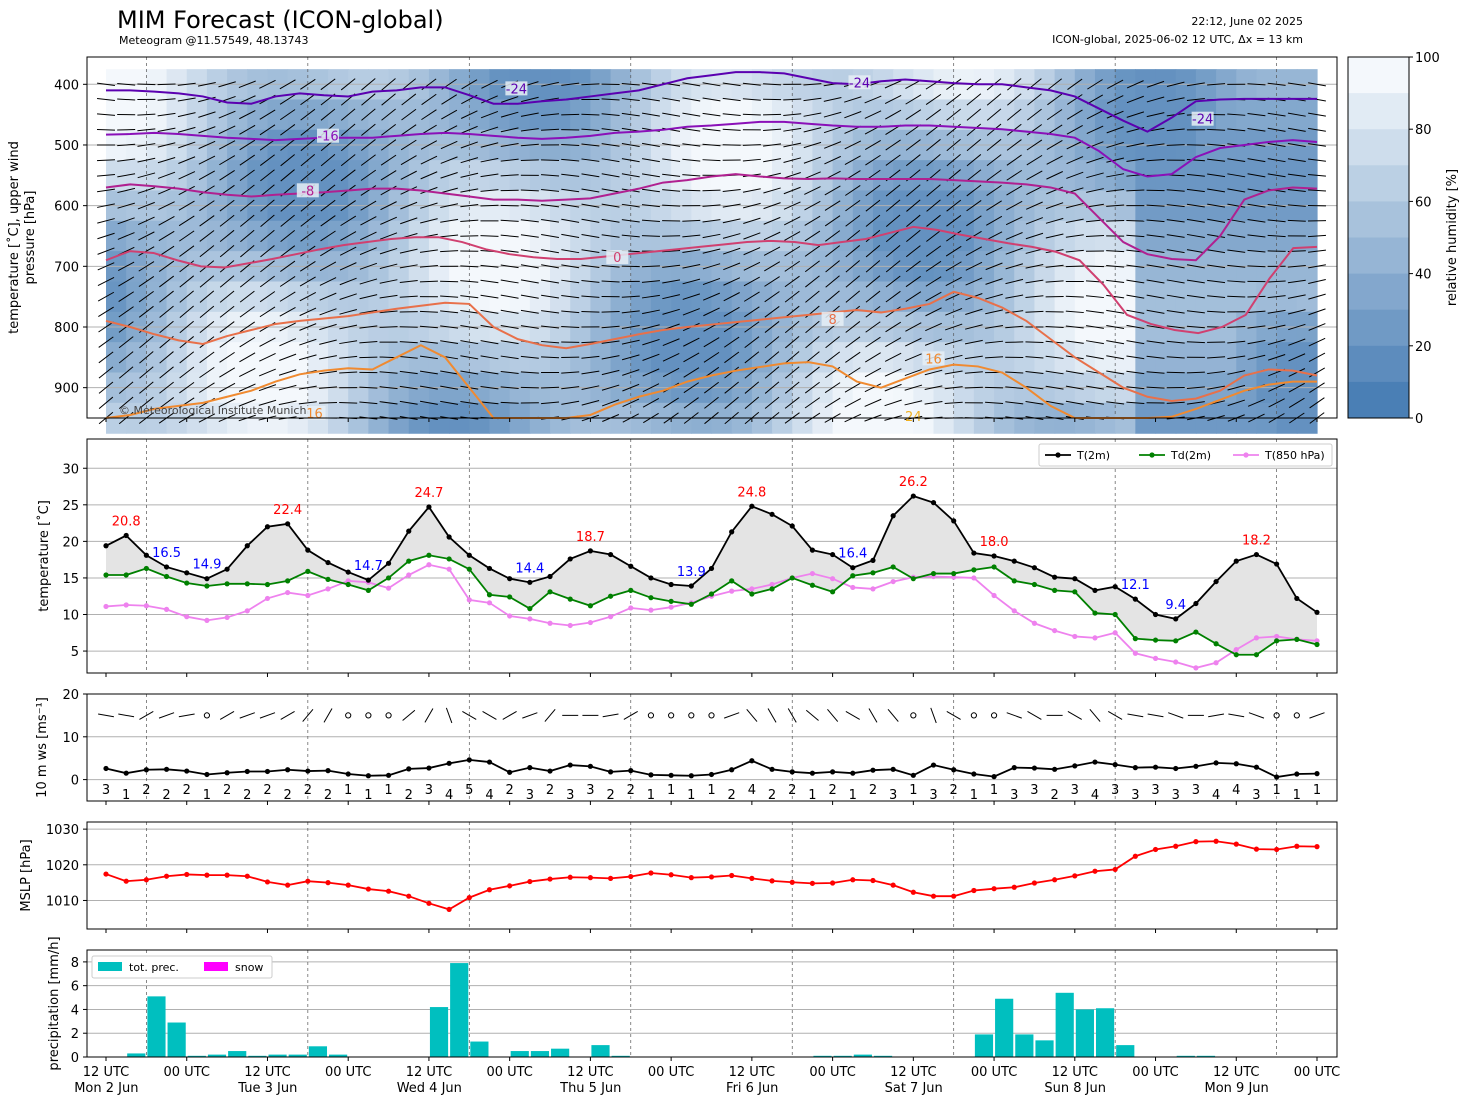  I want to click on legend-marker, so click(1152, 455).